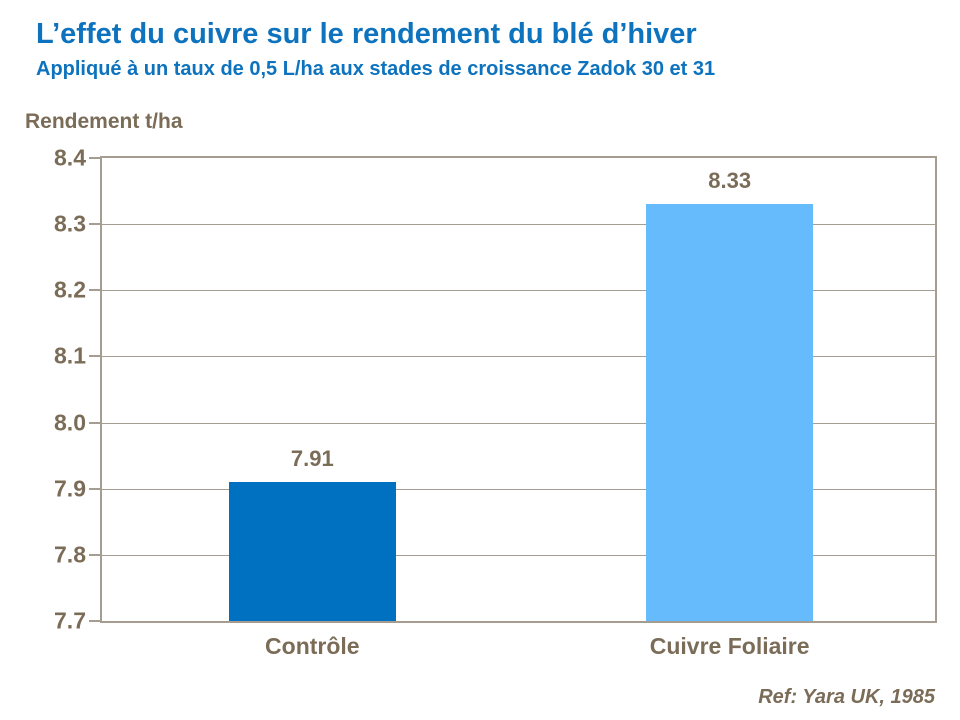 Image resolution: width=960 pixels, height=720 pixels. Describe the element at coordinates (729, 646) in the screenshot. I see `x-axis-label-cuivre-foliaire: Cuivre Foliaire` at that location.